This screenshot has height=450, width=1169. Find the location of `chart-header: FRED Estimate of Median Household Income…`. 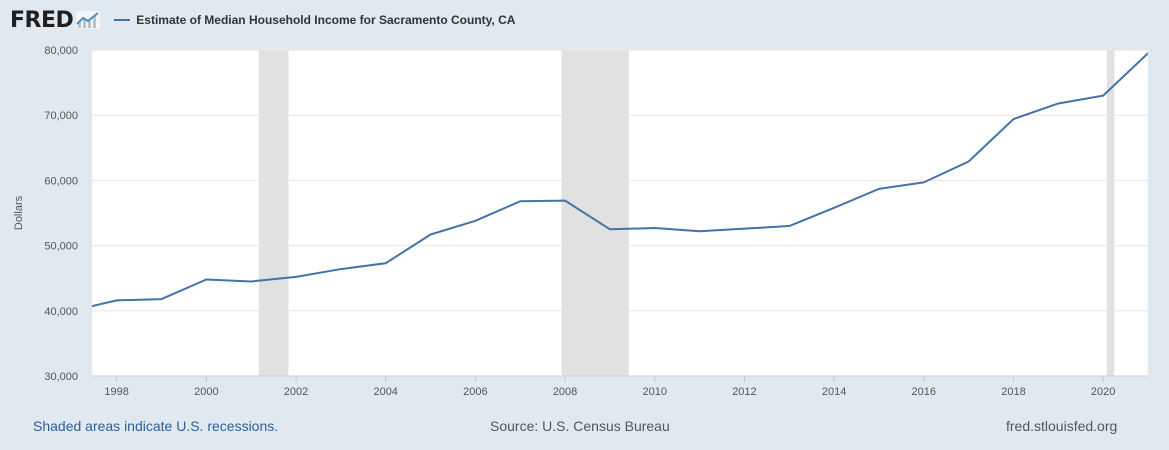

chart-header: FRED Estimate of Median Household Income… is located at coordinates (262, 20).